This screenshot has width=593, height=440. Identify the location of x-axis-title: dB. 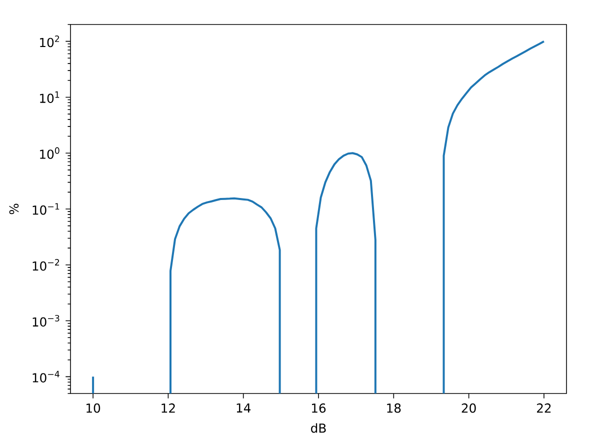
(318, 428).